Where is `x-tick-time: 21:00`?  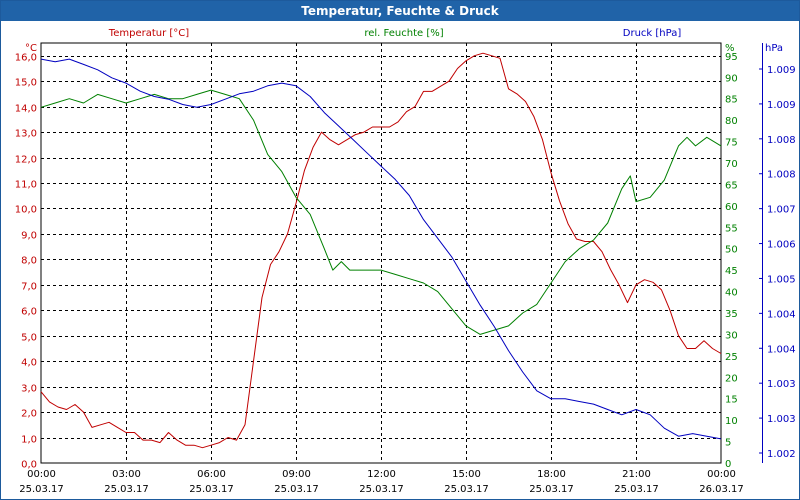 x-tick-time: 21:00 is located at coordinates (636, 474).